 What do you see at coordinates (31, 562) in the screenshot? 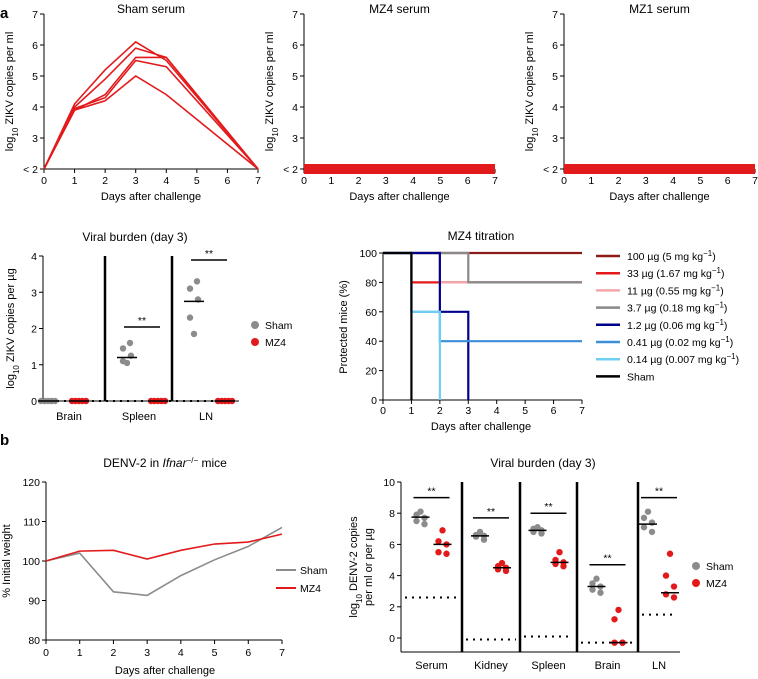
I see `weight-y-tick-label: 100` at bounding box center [31, 562].